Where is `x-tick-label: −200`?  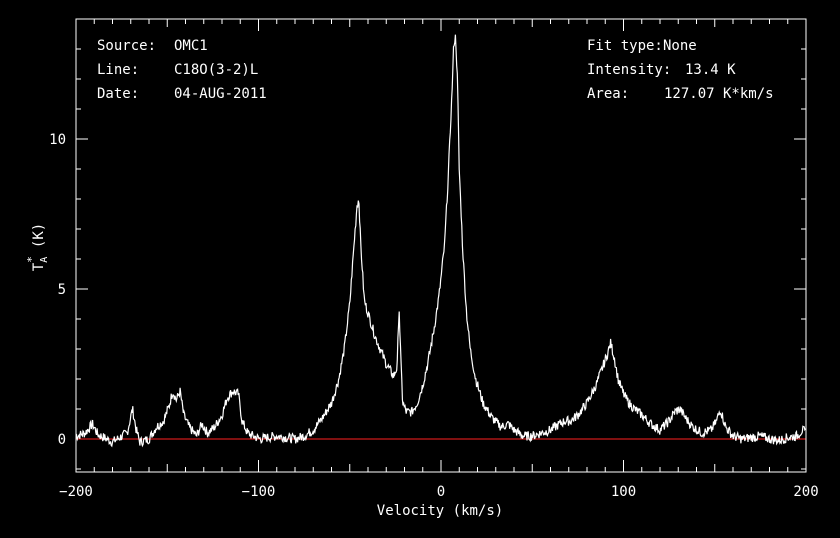
x-tick-label: −200 is located at coordinates (76, 492).